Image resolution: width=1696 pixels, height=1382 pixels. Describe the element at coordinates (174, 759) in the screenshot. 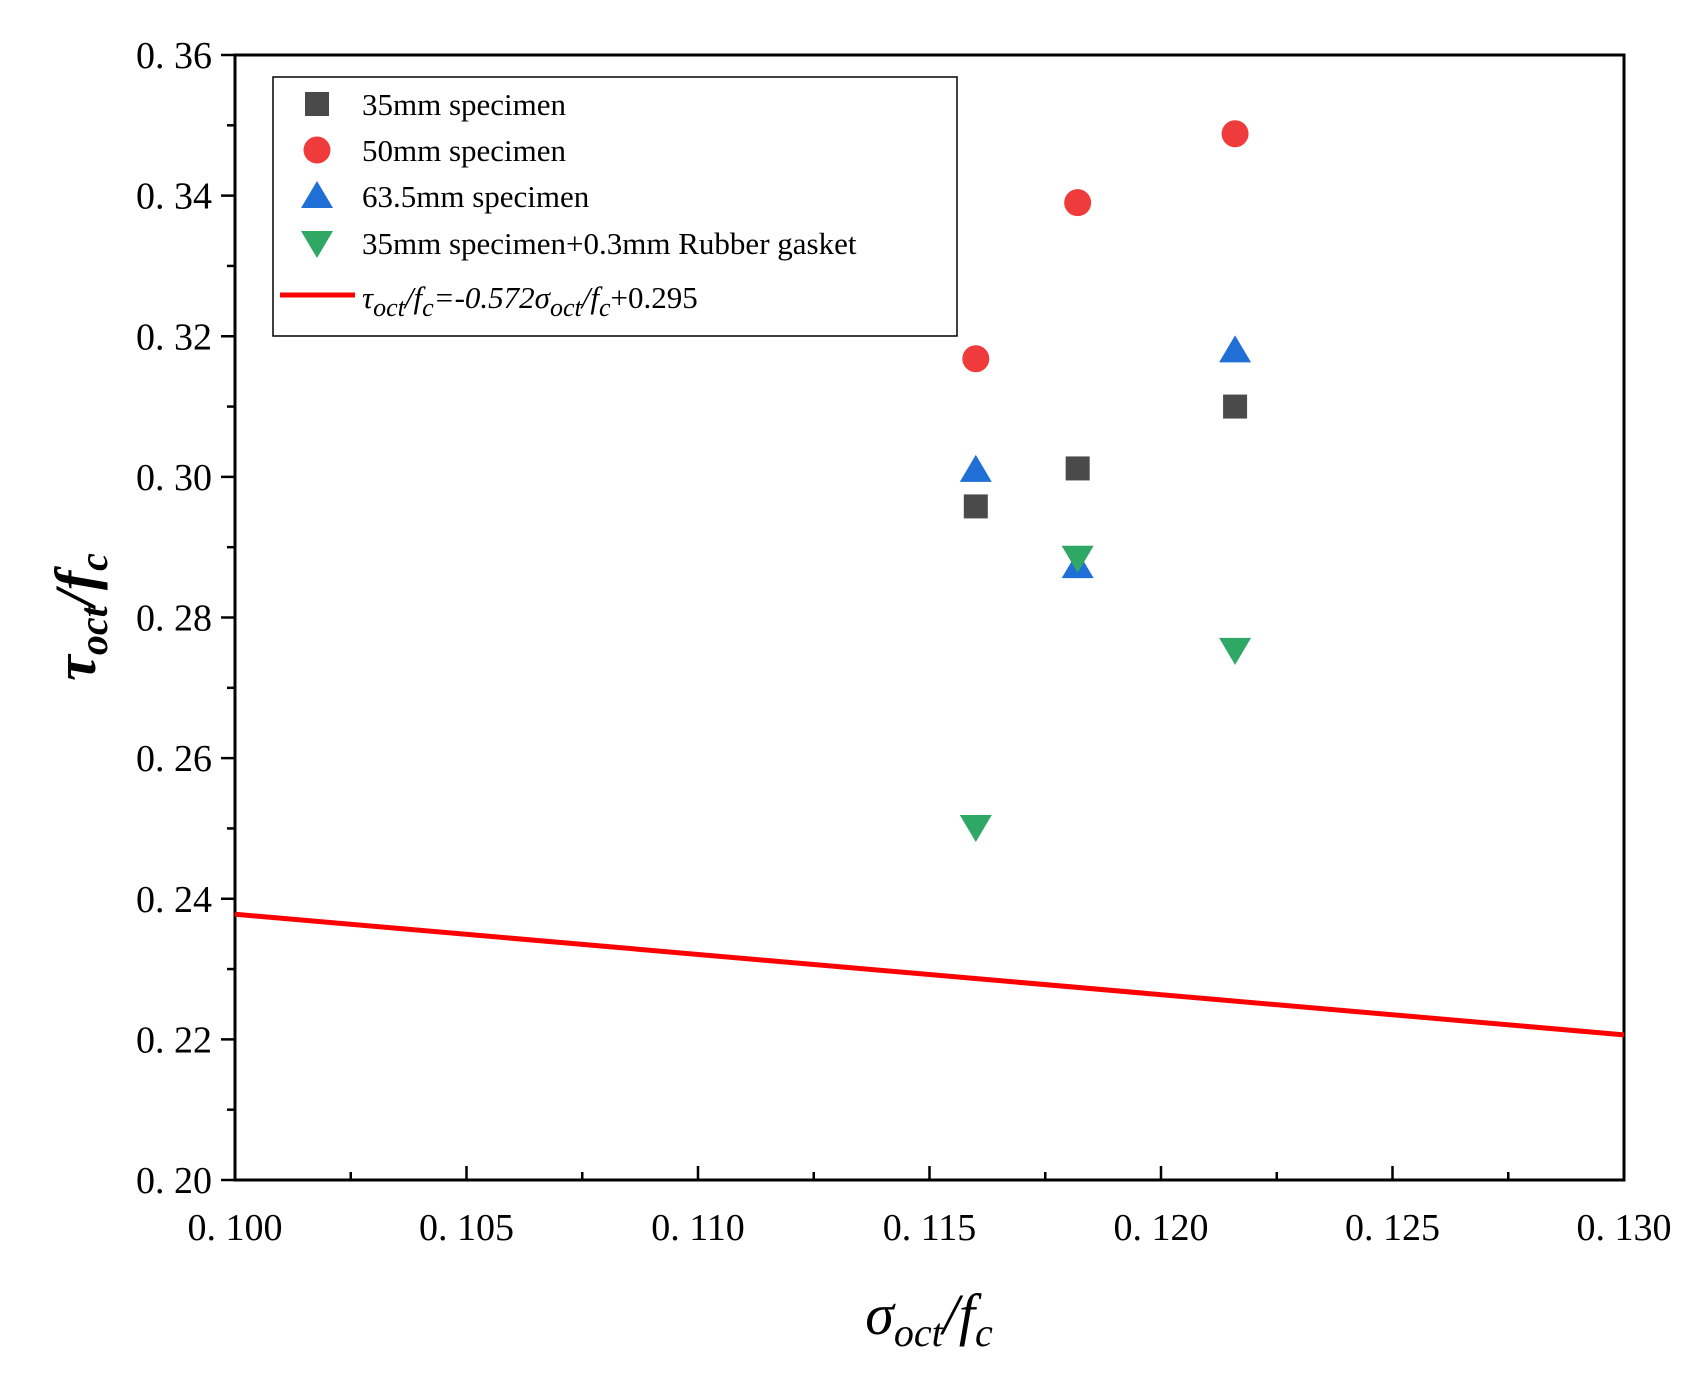

I see `y-tick-label: 0. 26` at that location.